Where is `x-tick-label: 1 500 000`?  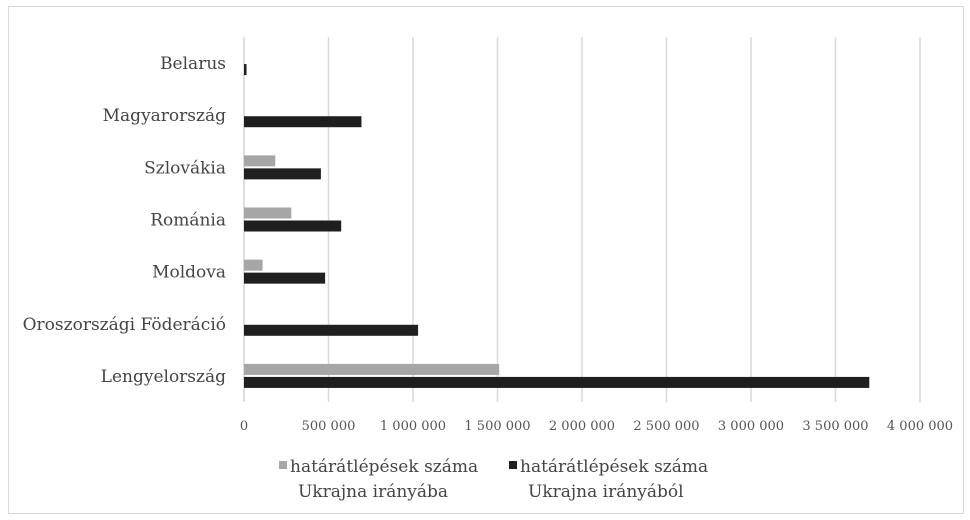 x-tick-label: 1 500 000 is located at coordinates (497, 426).